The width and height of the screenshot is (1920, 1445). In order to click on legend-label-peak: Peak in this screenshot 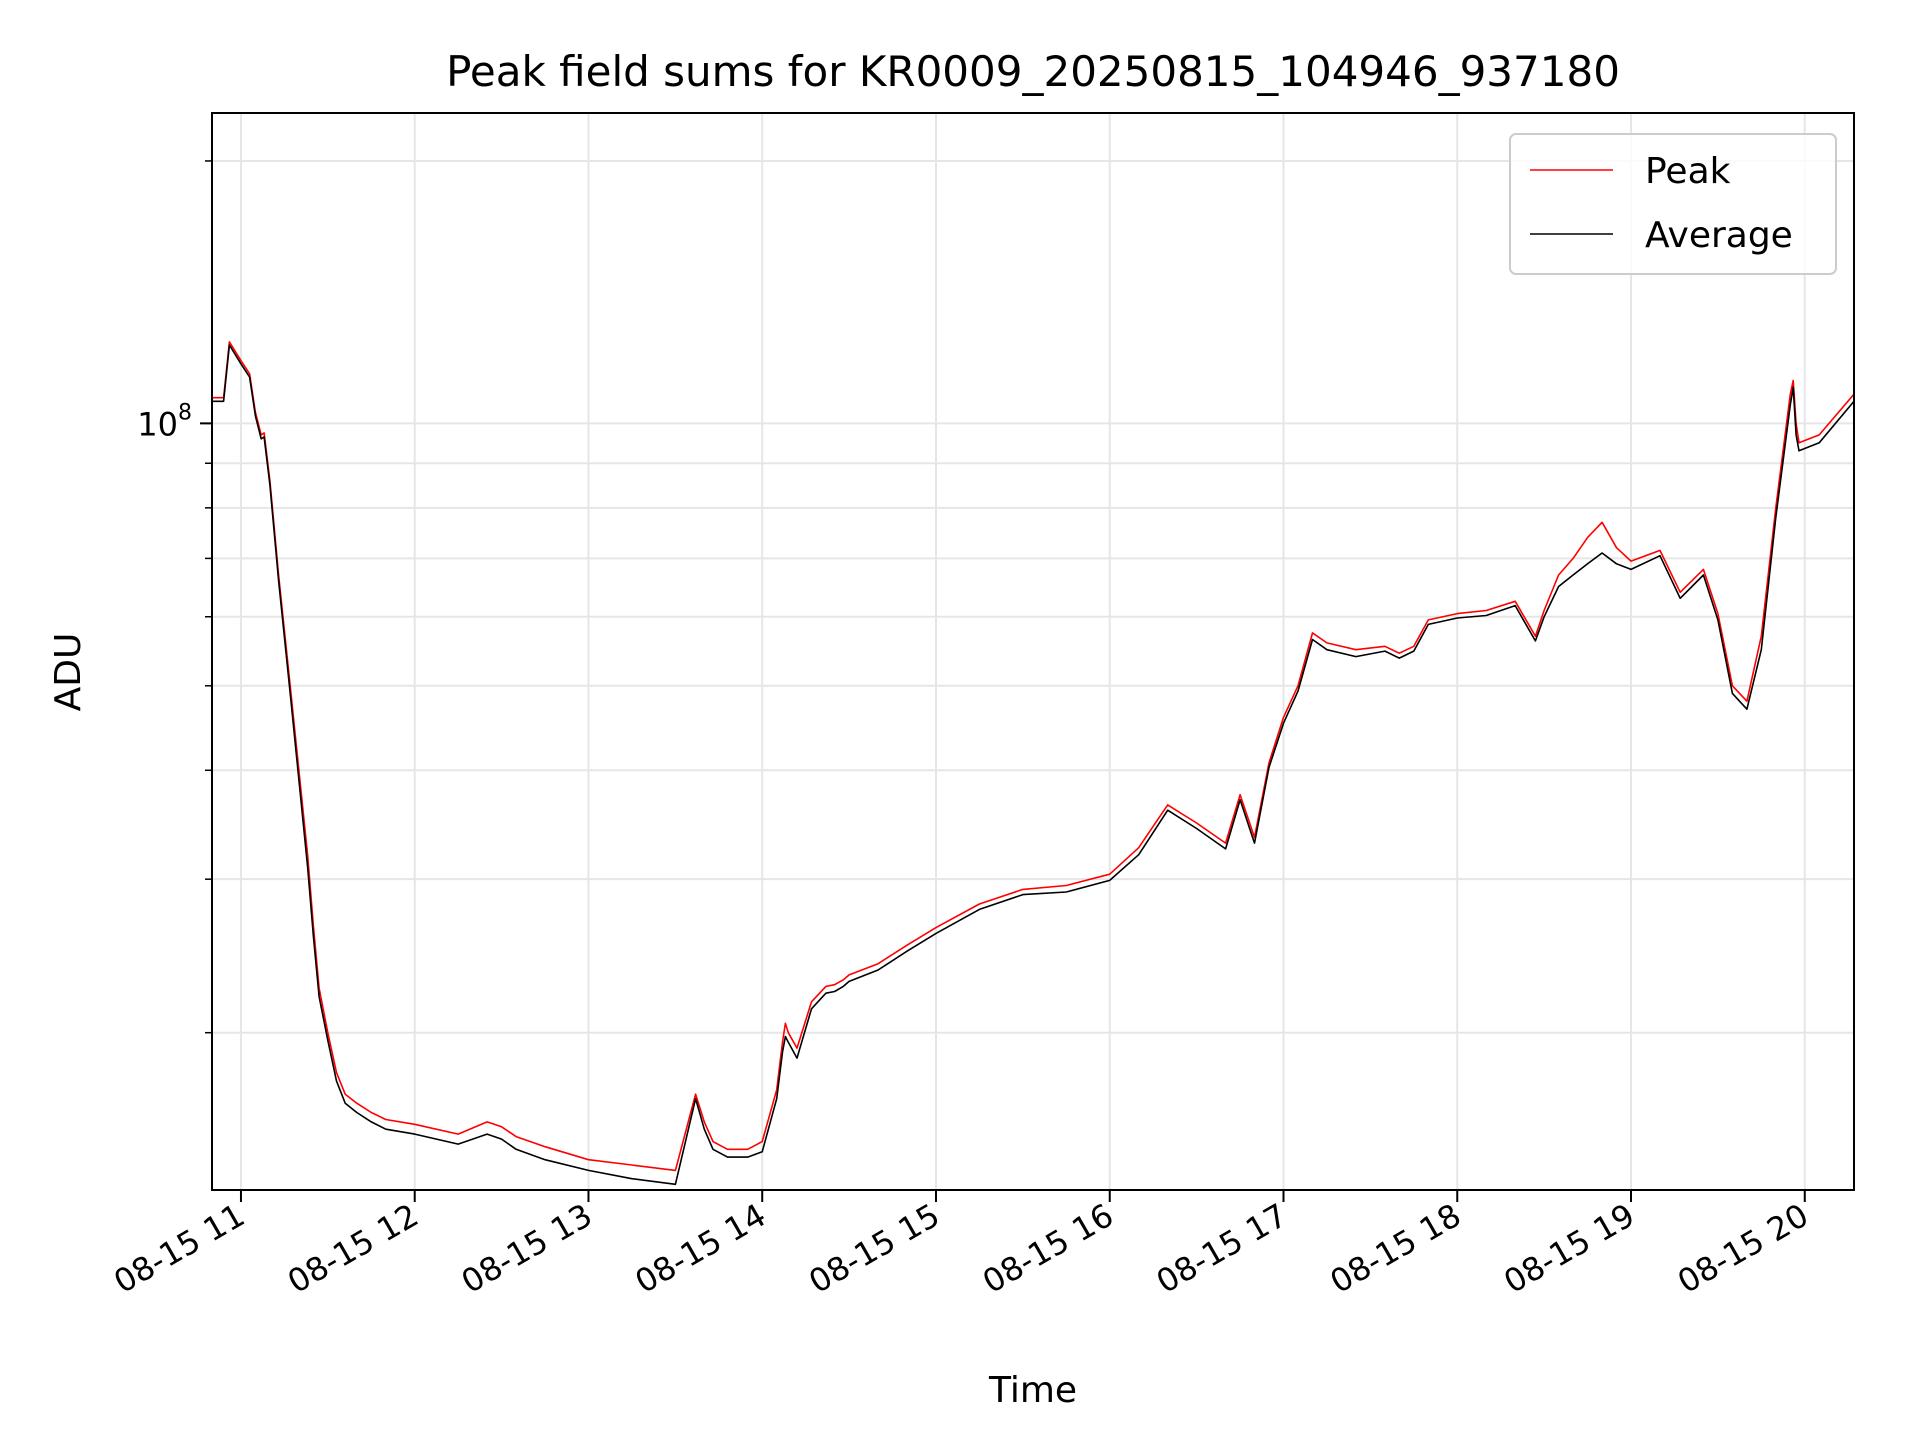, I will do `click(1688, 171)`.